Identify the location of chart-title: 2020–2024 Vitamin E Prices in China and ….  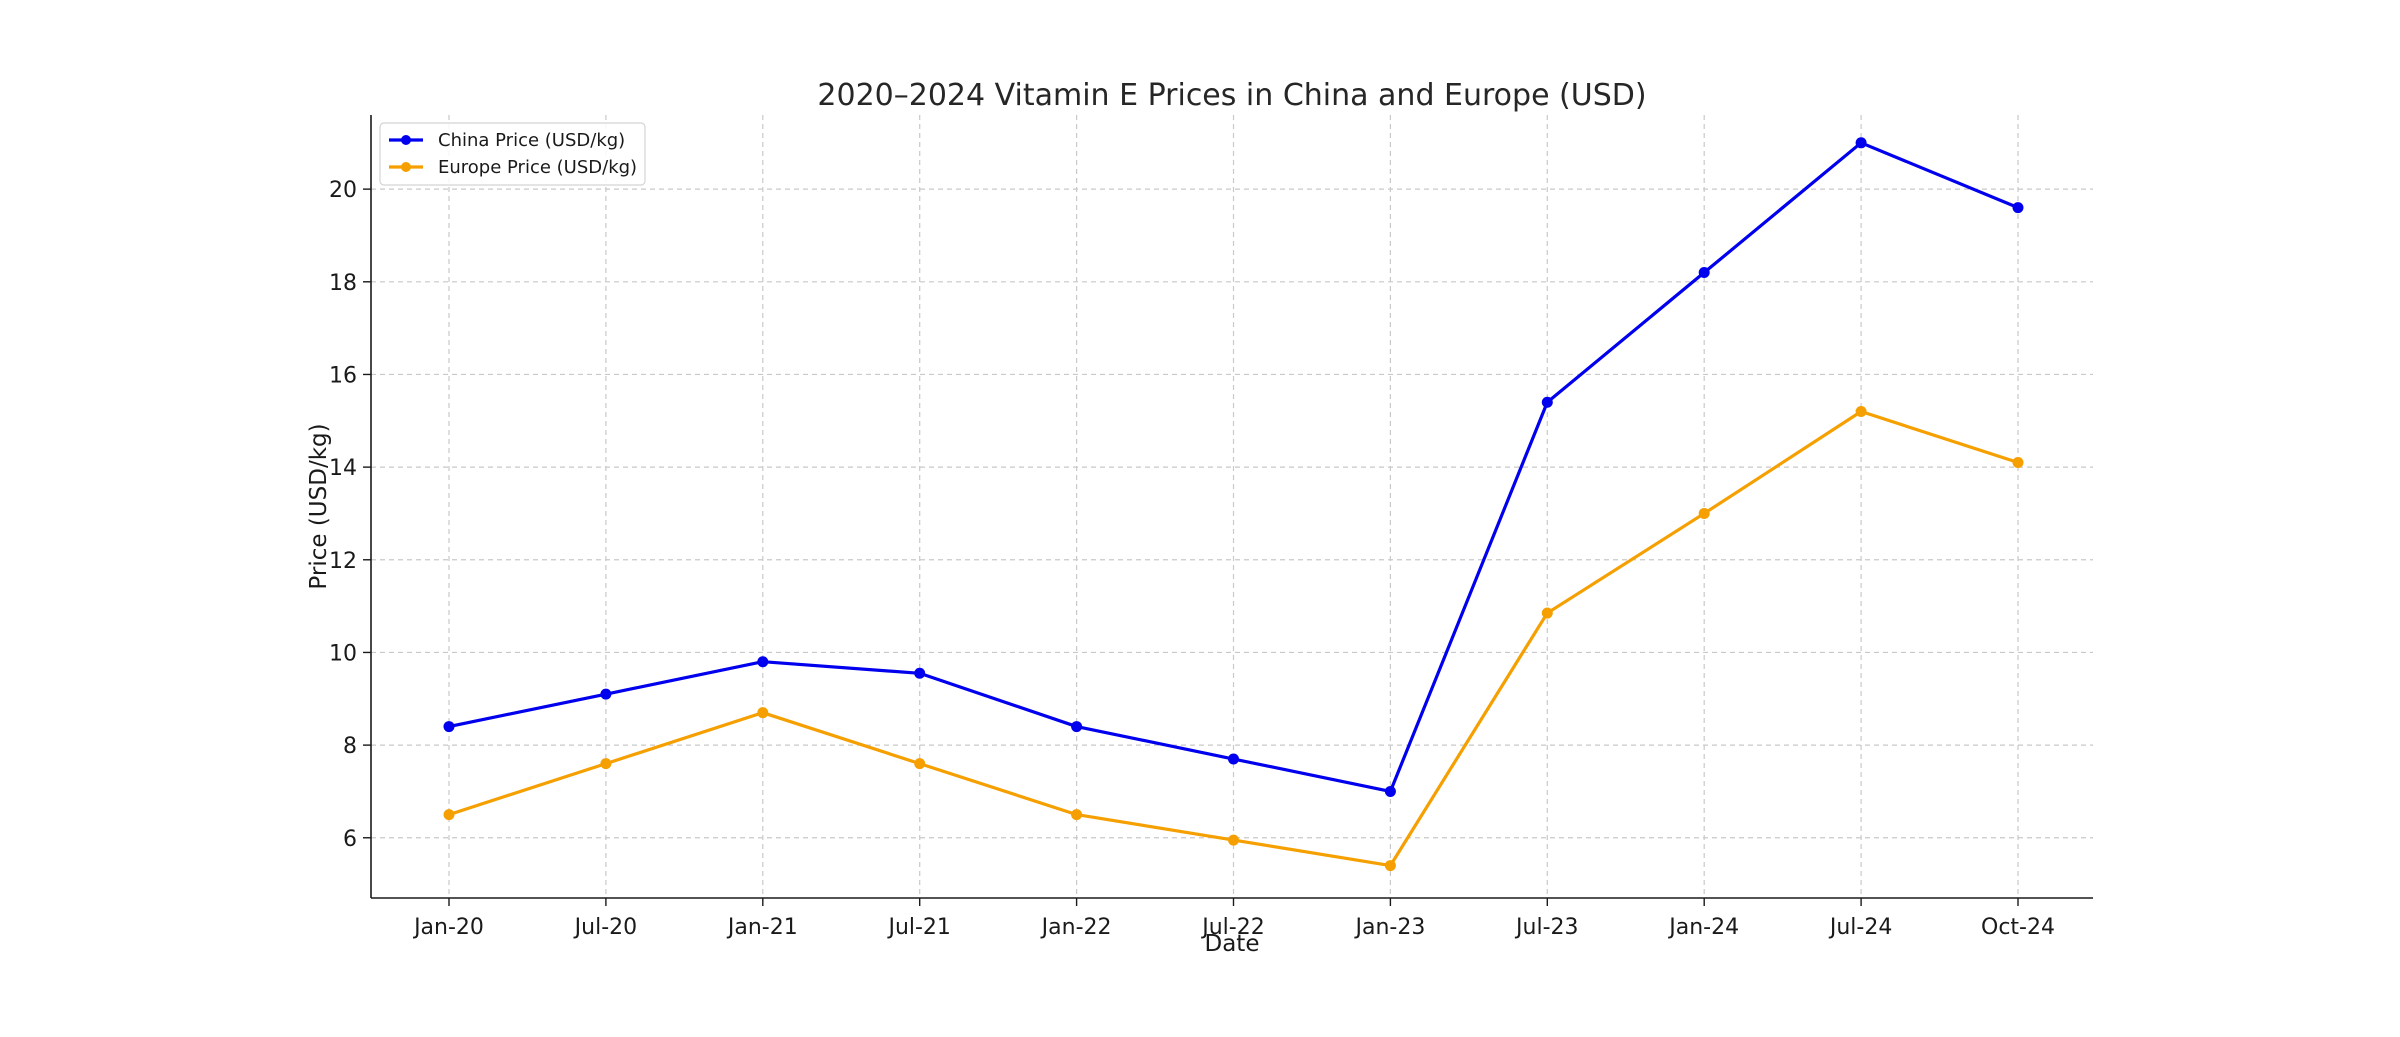
(1231, 95).